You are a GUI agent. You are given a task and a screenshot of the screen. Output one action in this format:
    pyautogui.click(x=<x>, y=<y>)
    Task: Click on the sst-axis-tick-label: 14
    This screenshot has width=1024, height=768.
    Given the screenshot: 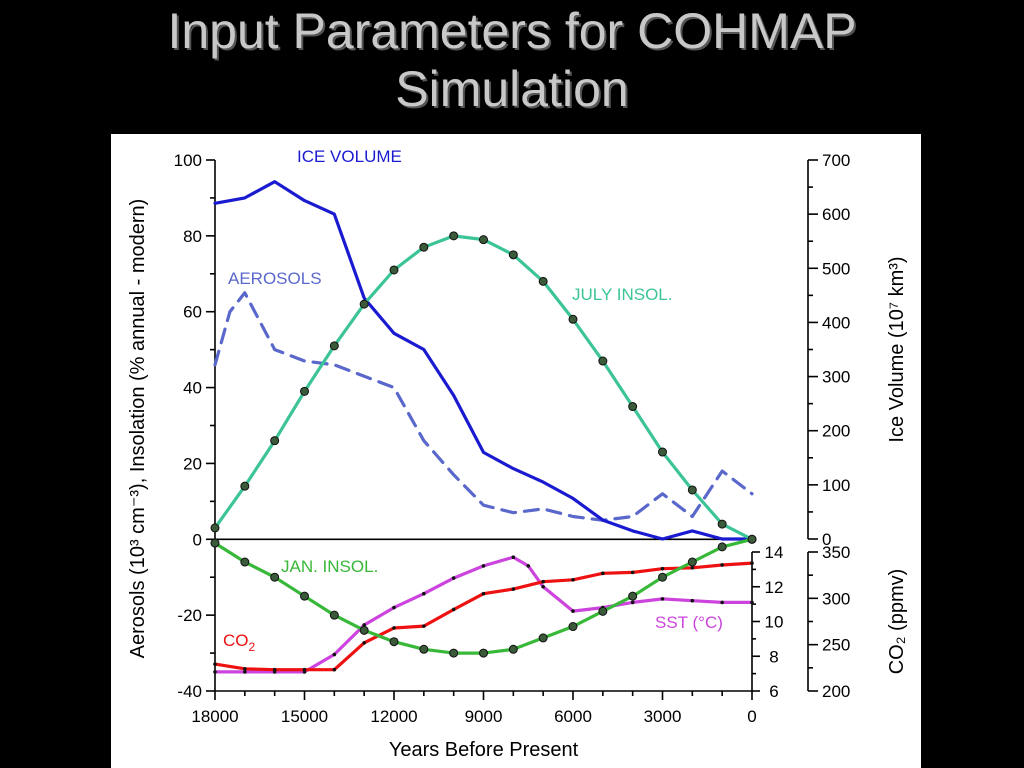 What is the action you would take?
    pyautogui.click(x=774, y=552)
    